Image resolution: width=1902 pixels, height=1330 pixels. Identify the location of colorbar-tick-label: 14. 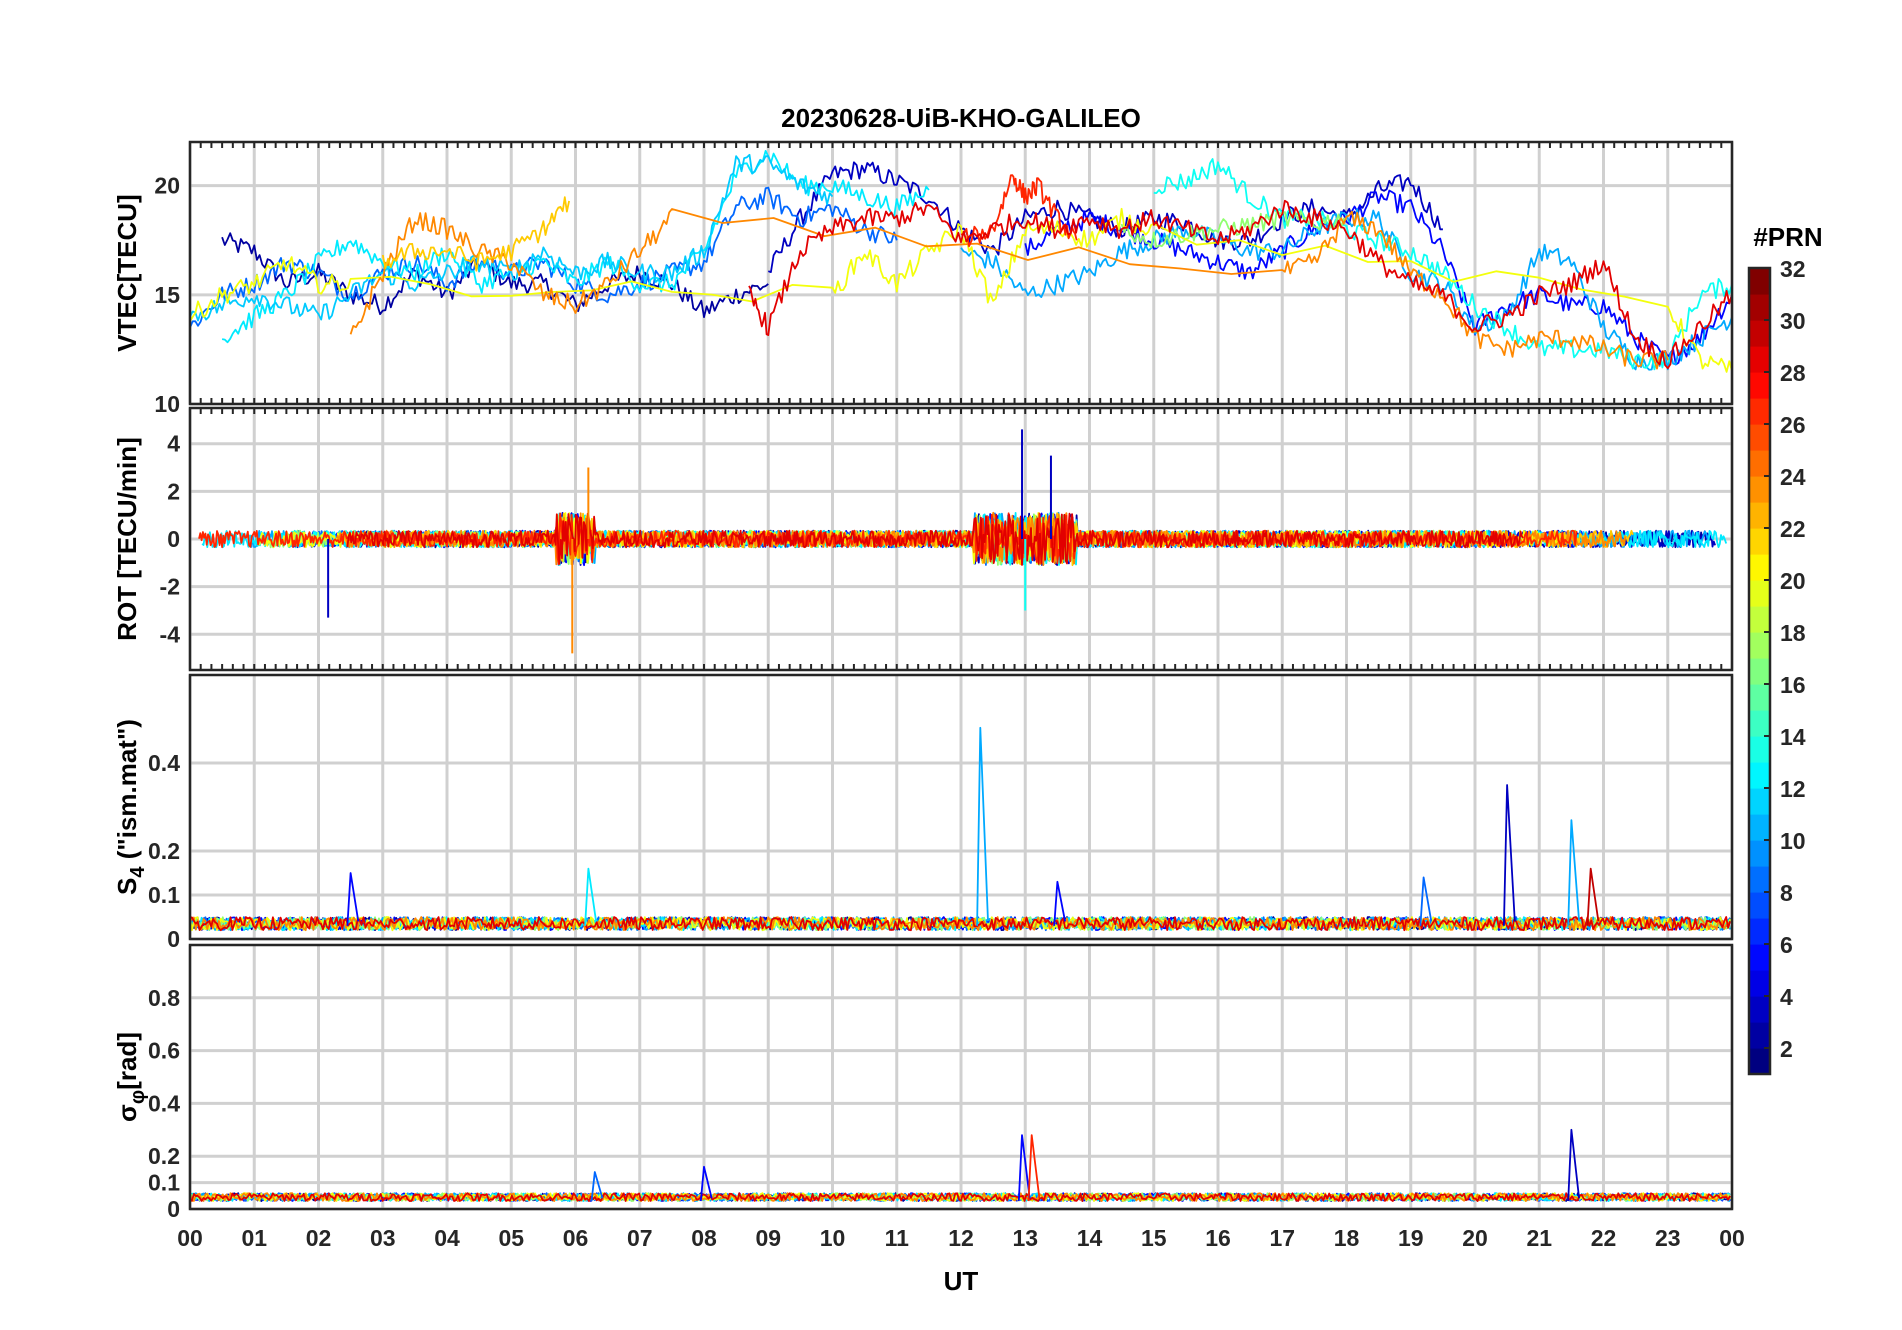
(1793, 737).